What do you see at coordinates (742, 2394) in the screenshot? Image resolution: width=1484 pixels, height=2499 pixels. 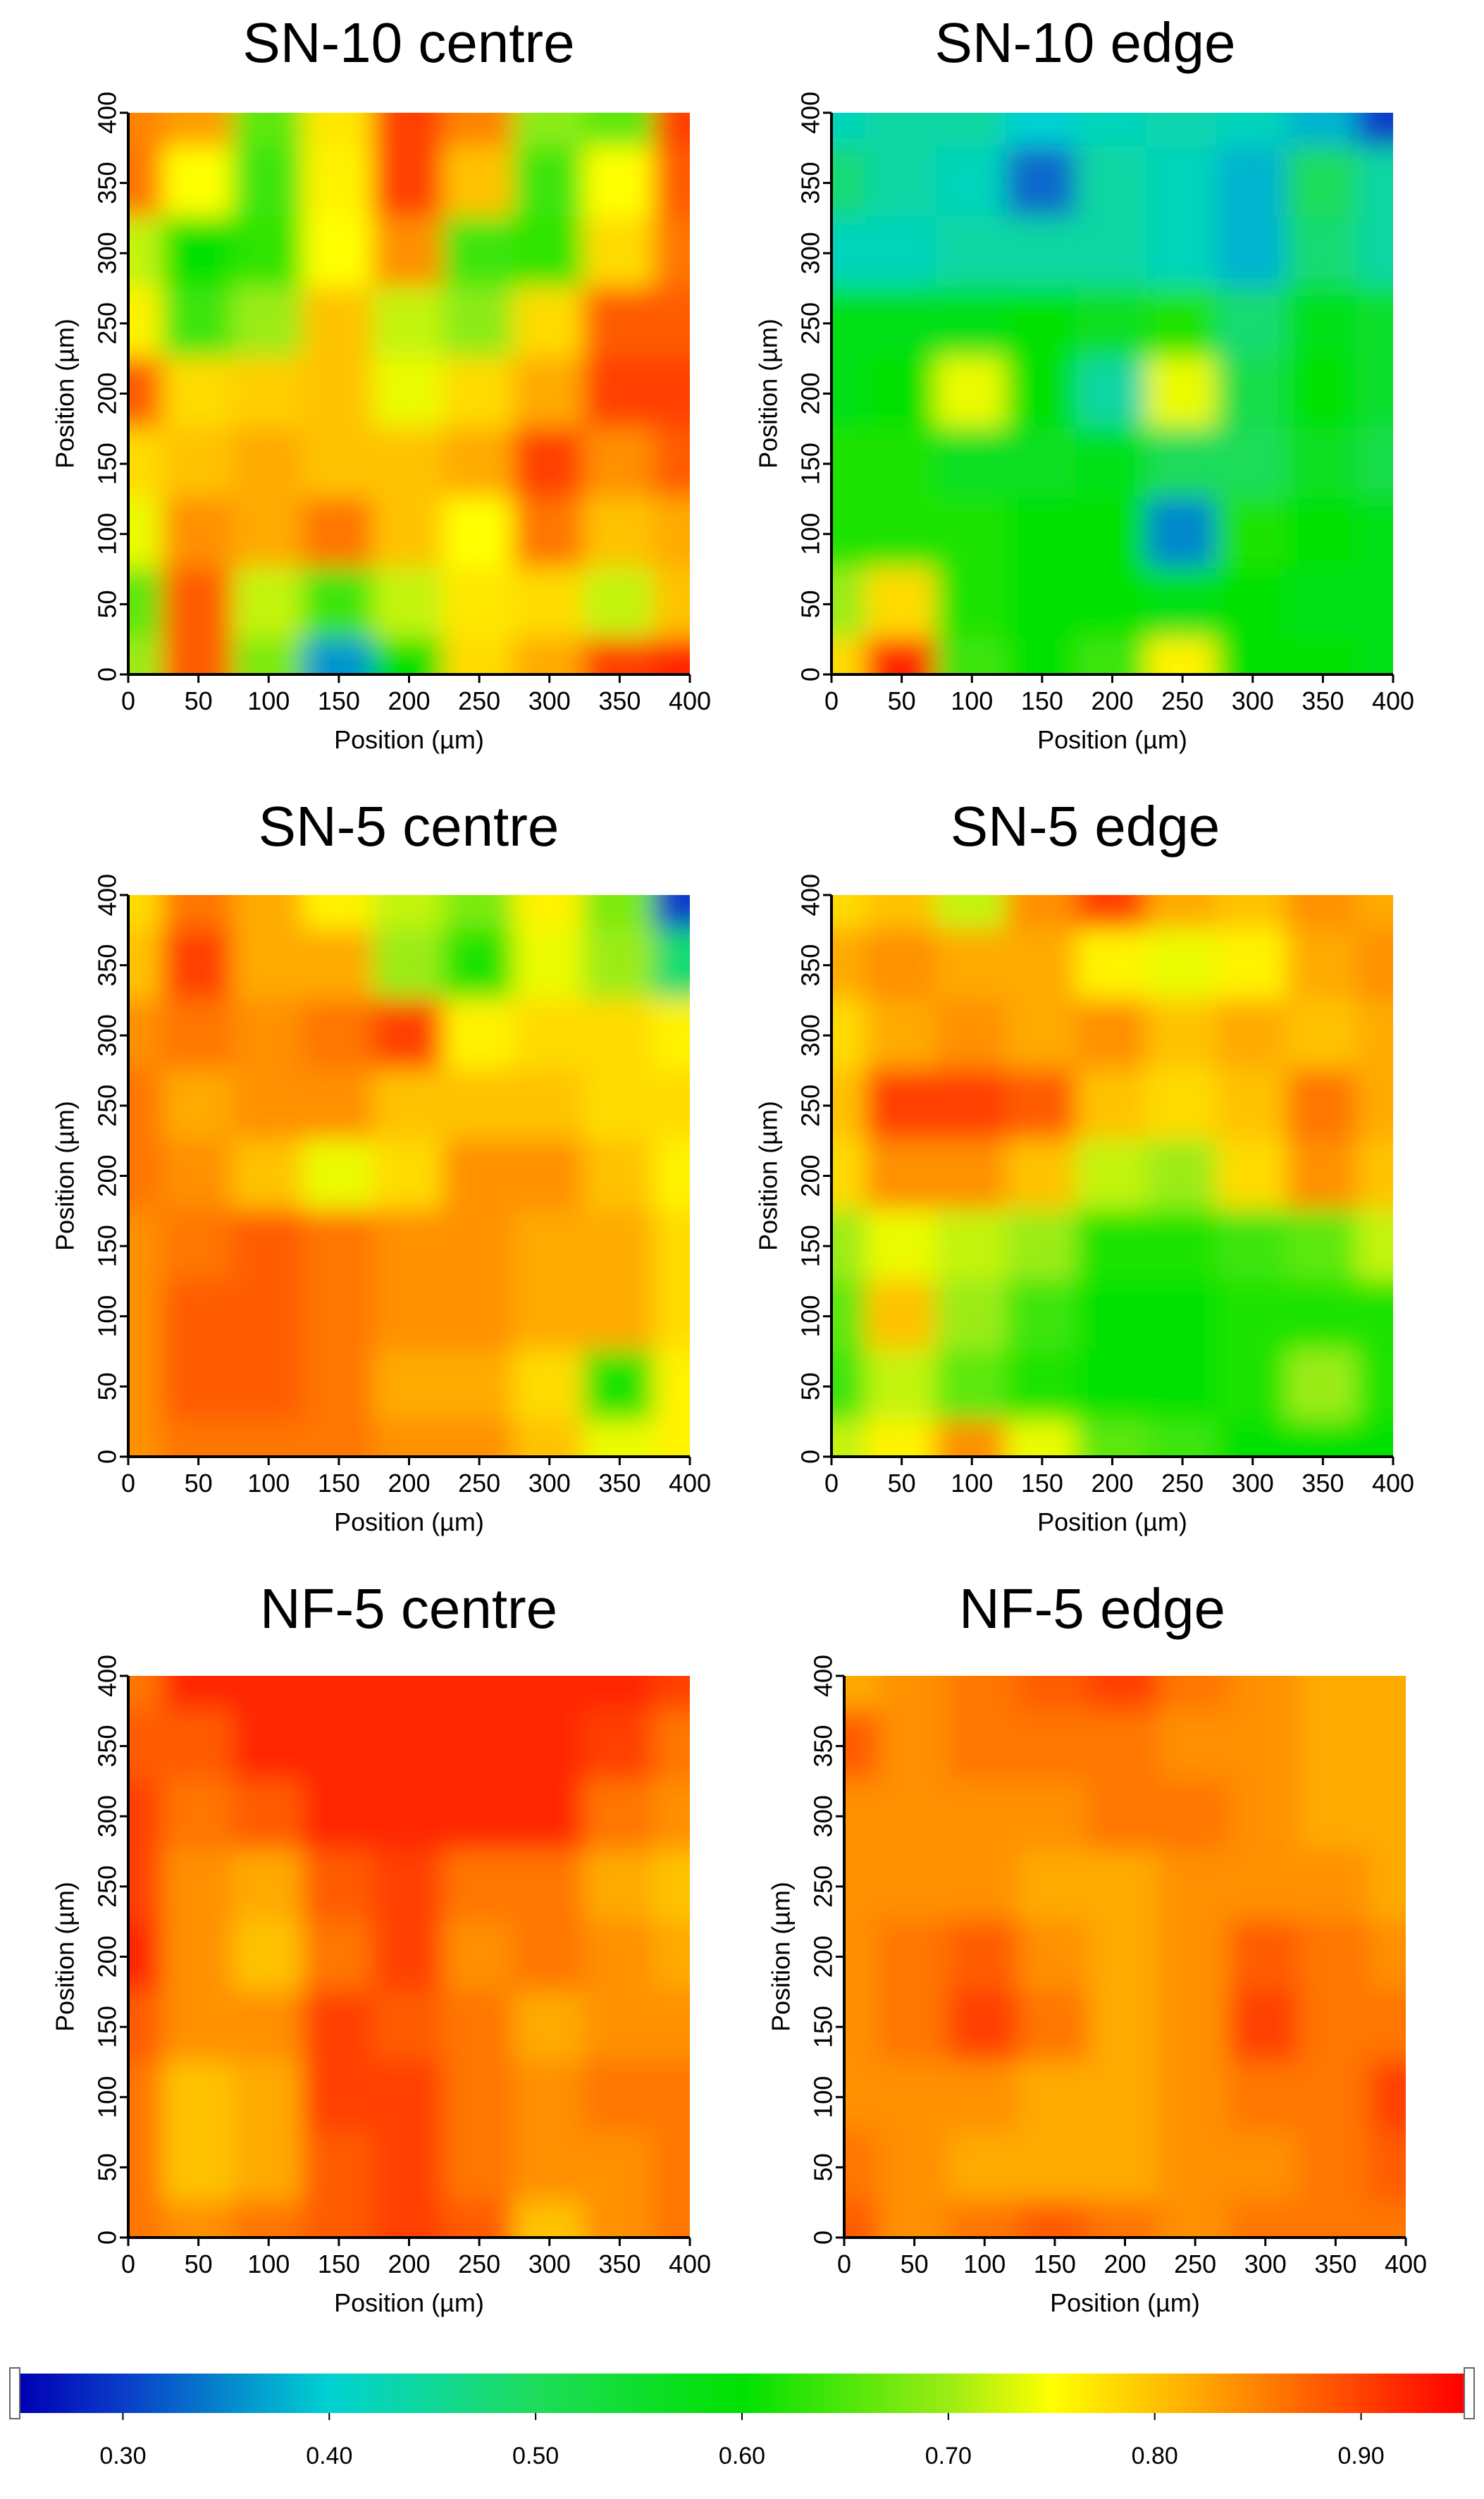 I see `colorbar-gradient` at bounding box center [742, 2394].